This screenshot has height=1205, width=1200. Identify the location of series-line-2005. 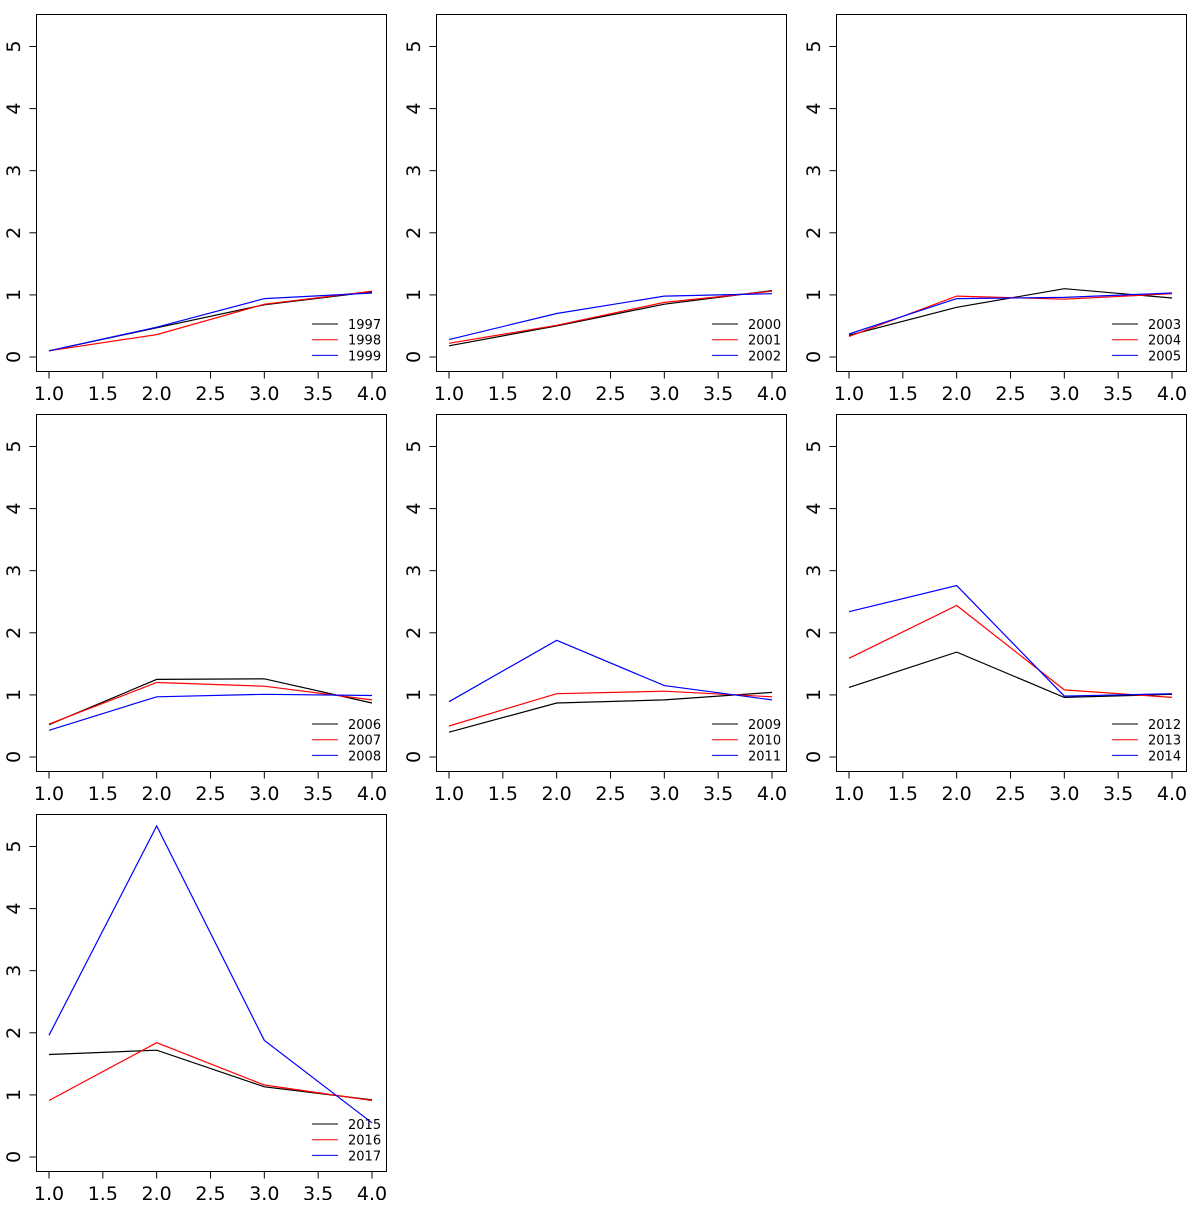
(1010, 313).